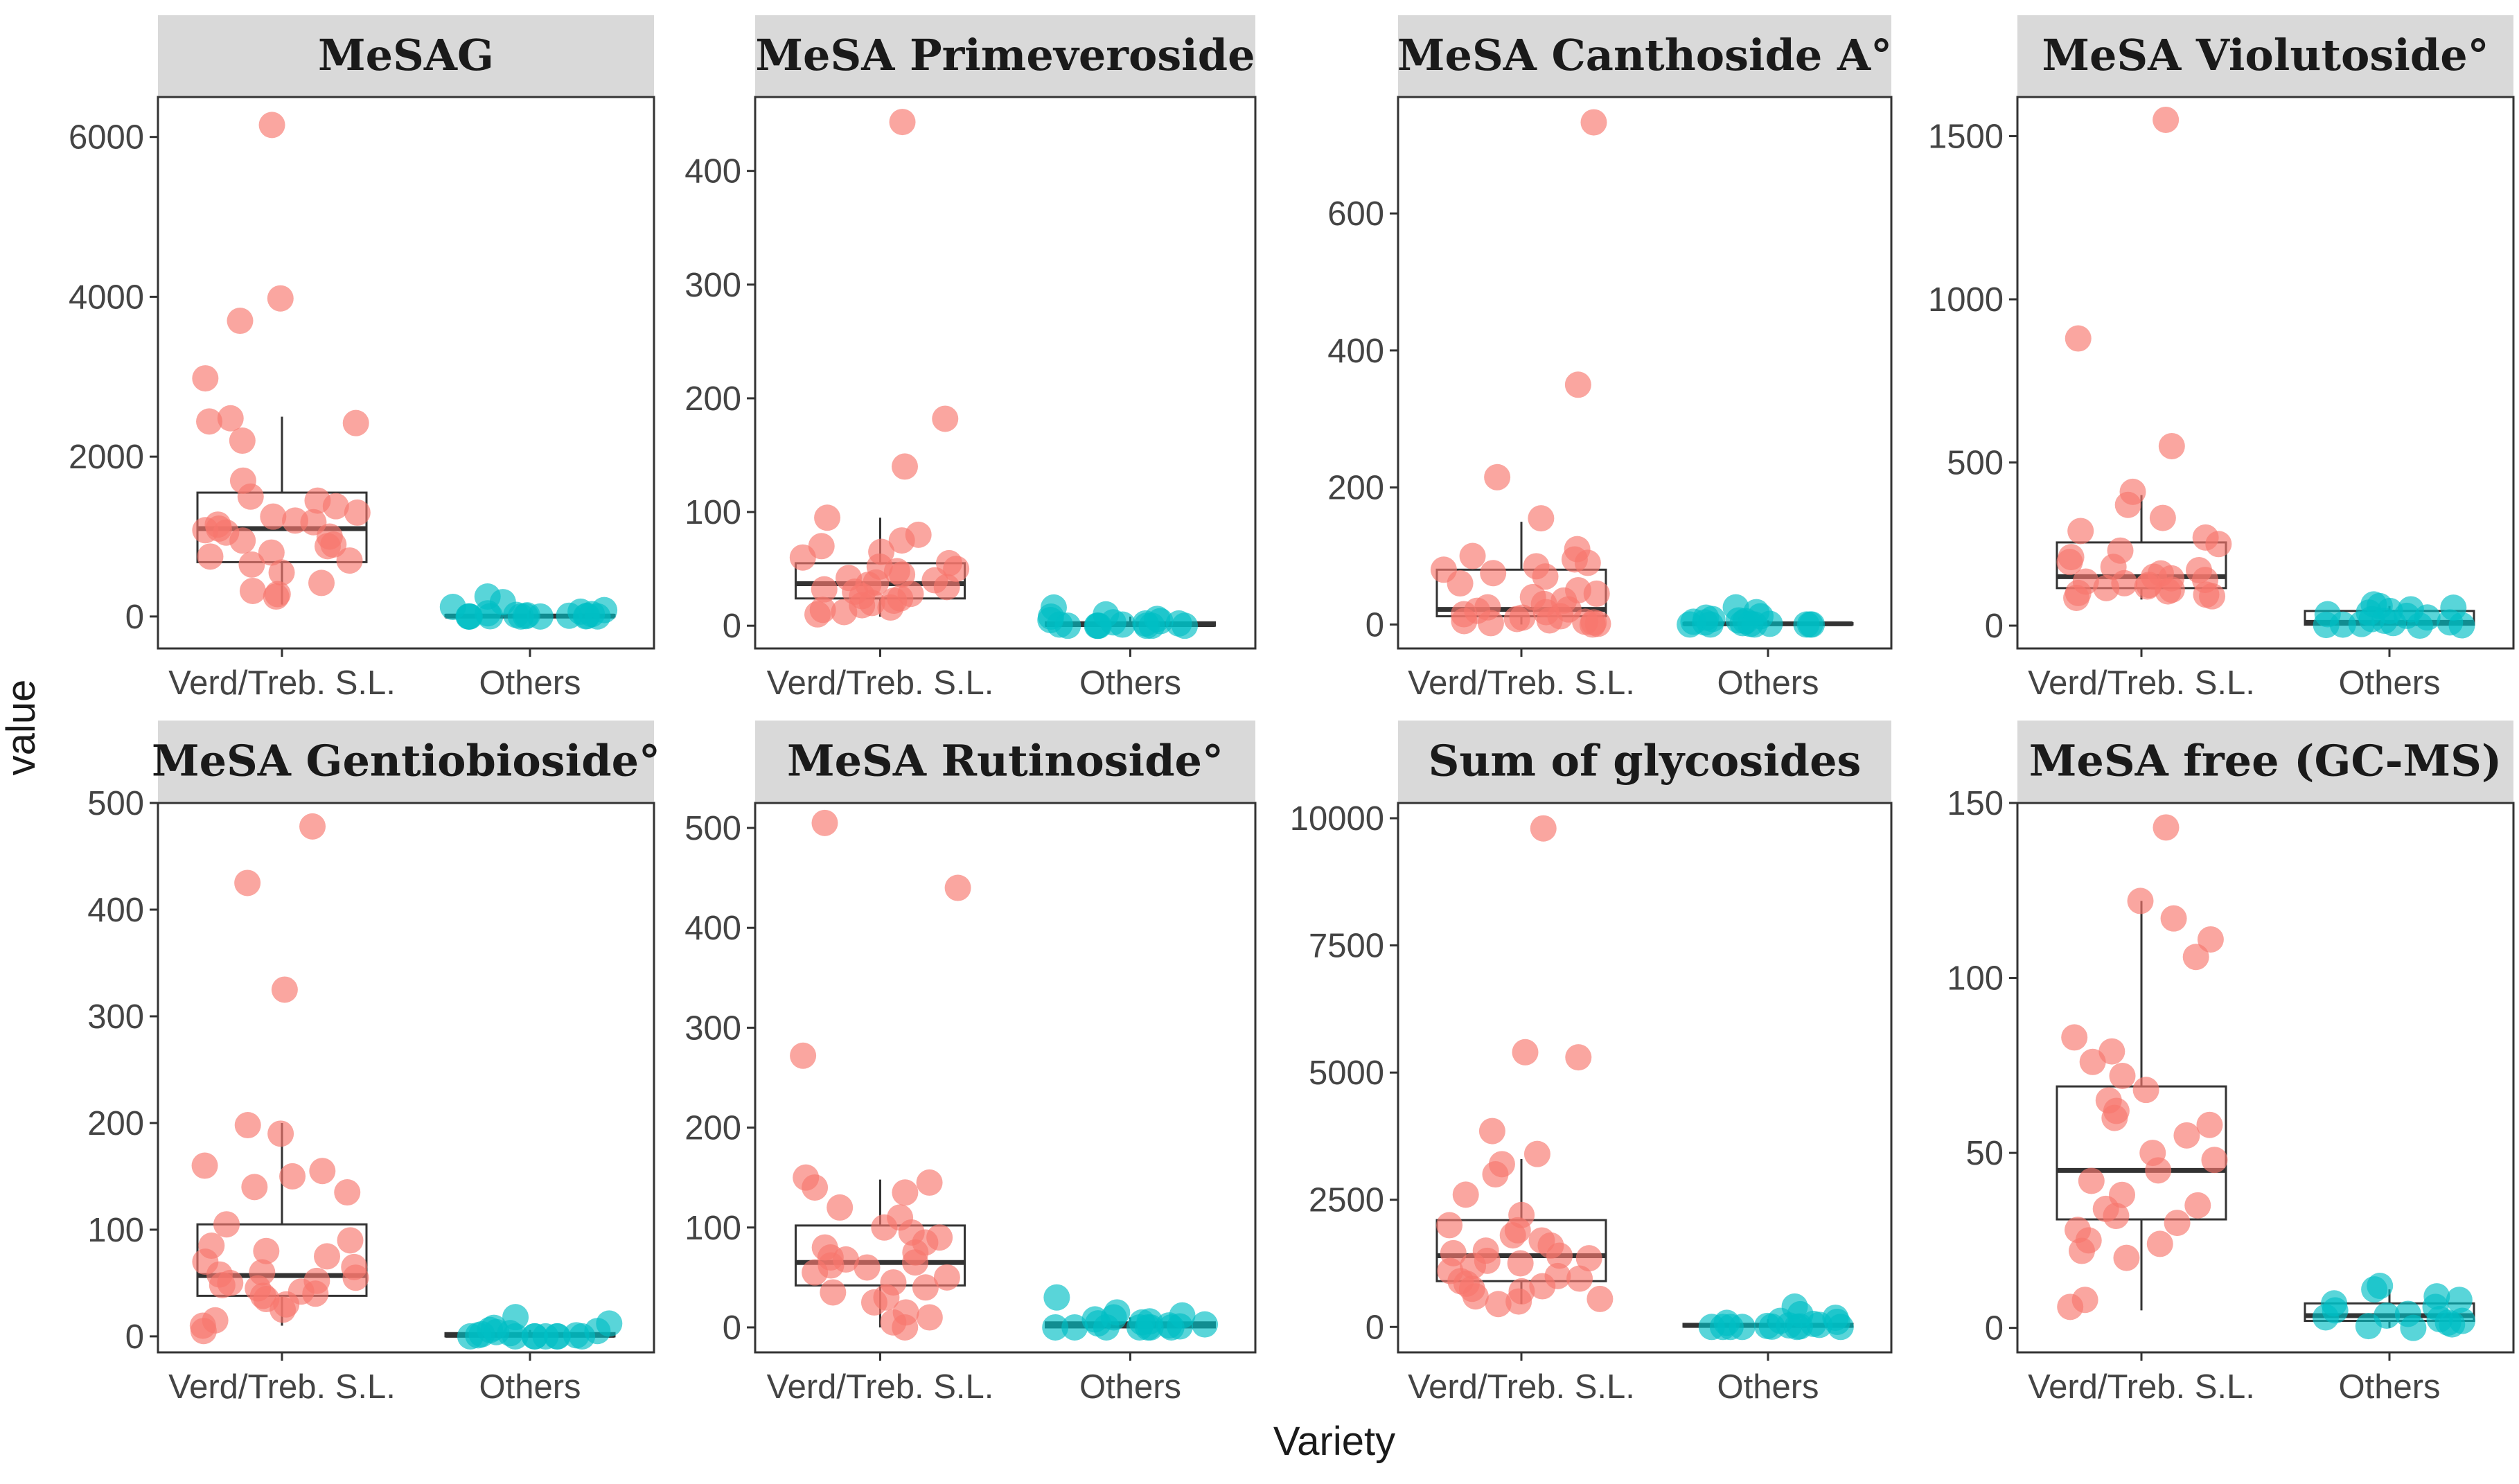  What do you see at coordinates (1346, 1073) in the screenshot?
I see `y-tick-label: 5000` at bounding box center [1346, 1073].